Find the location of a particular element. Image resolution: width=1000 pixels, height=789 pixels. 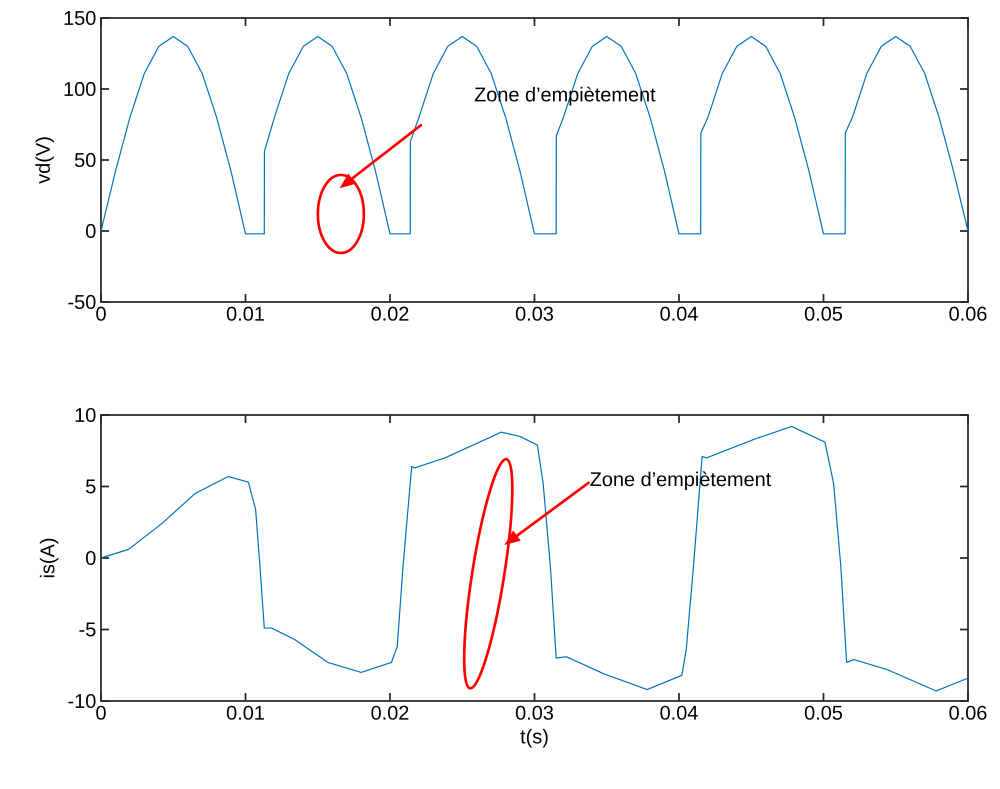

y-tick-label: -10 is located at coordinates (82, 701).